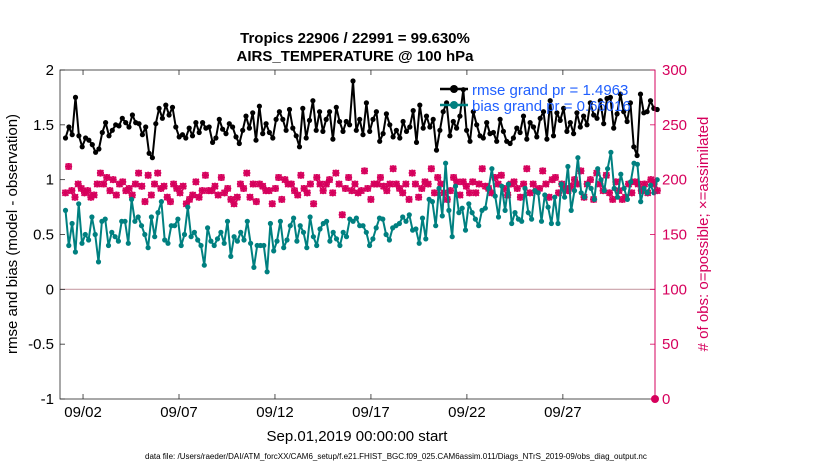 Image resolution: width=830 pixels, height=470 pixels. What do you see at coordinates (467, 412) in the screenshot?
I see `x-tick-label: 09/22` at bounding box center [467, 412].